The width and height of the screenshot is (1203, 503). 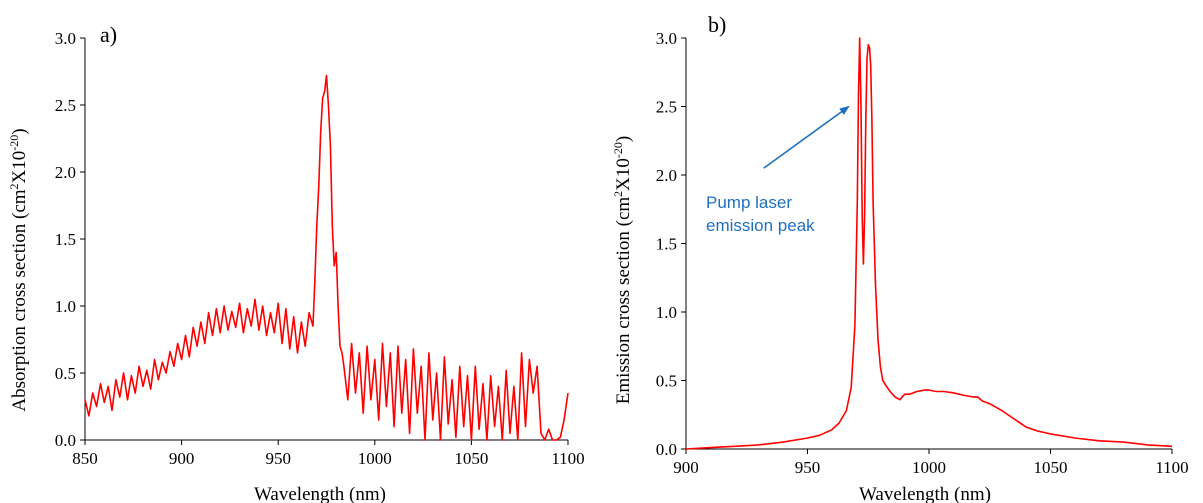 I want to click on y-tick-label-b: 3.0, so click(x=666, y=38).